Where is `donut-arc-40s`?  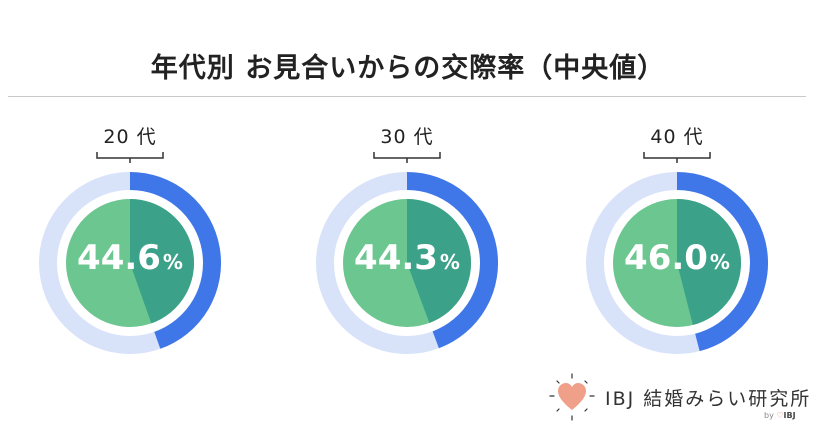
donut-arc-40s is located at coordinates (722, 262).